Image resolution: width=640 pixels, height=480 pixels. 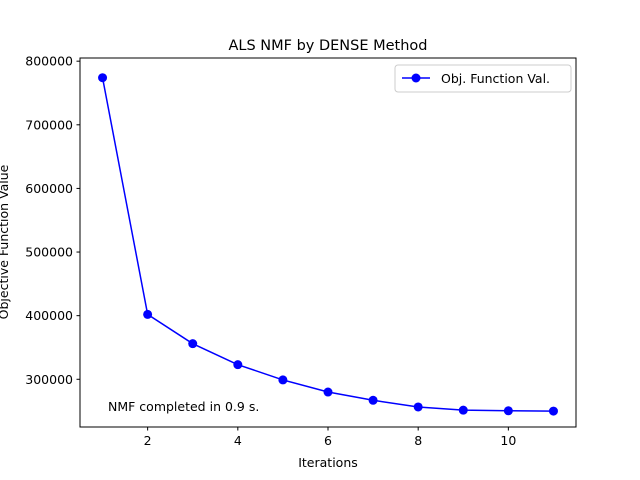 I want to click on x-tick-label: 4, so click(x=238, y=440).